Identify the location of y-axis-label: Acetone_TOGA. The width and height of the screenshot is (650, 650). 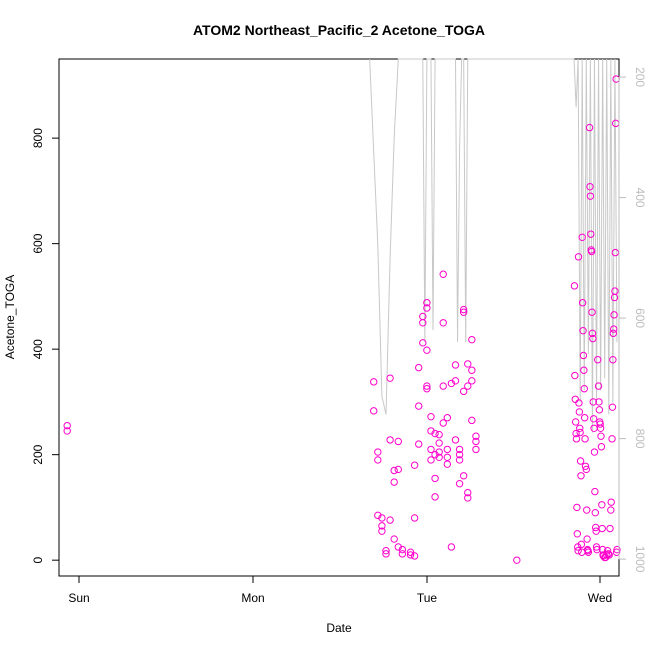
(10, 317).